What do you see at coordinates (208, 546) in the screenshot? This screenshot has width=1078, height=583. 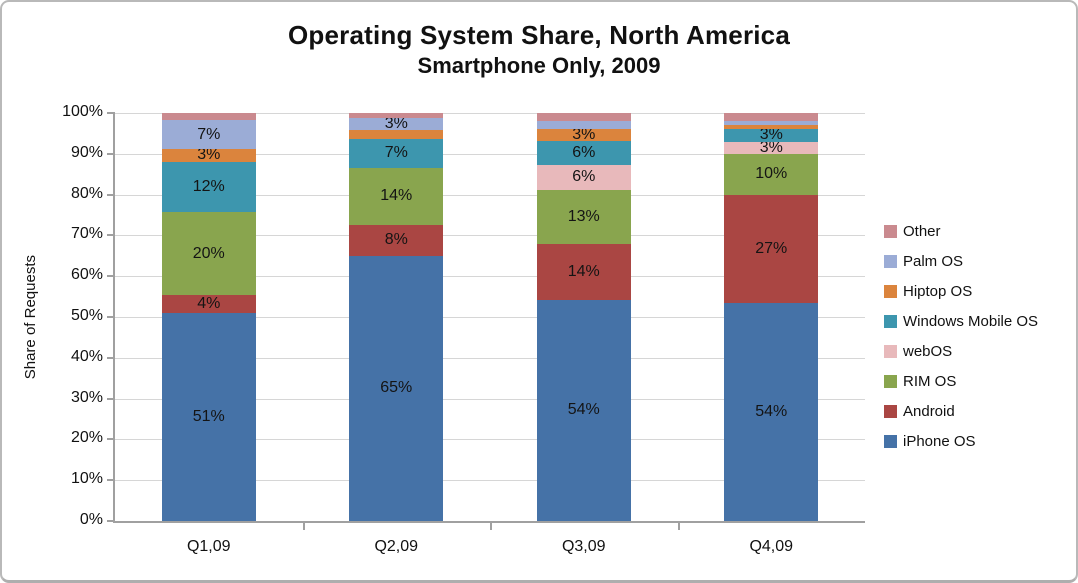 I see `x-tick-label: Q1,09` at bounding box center [208, 546].